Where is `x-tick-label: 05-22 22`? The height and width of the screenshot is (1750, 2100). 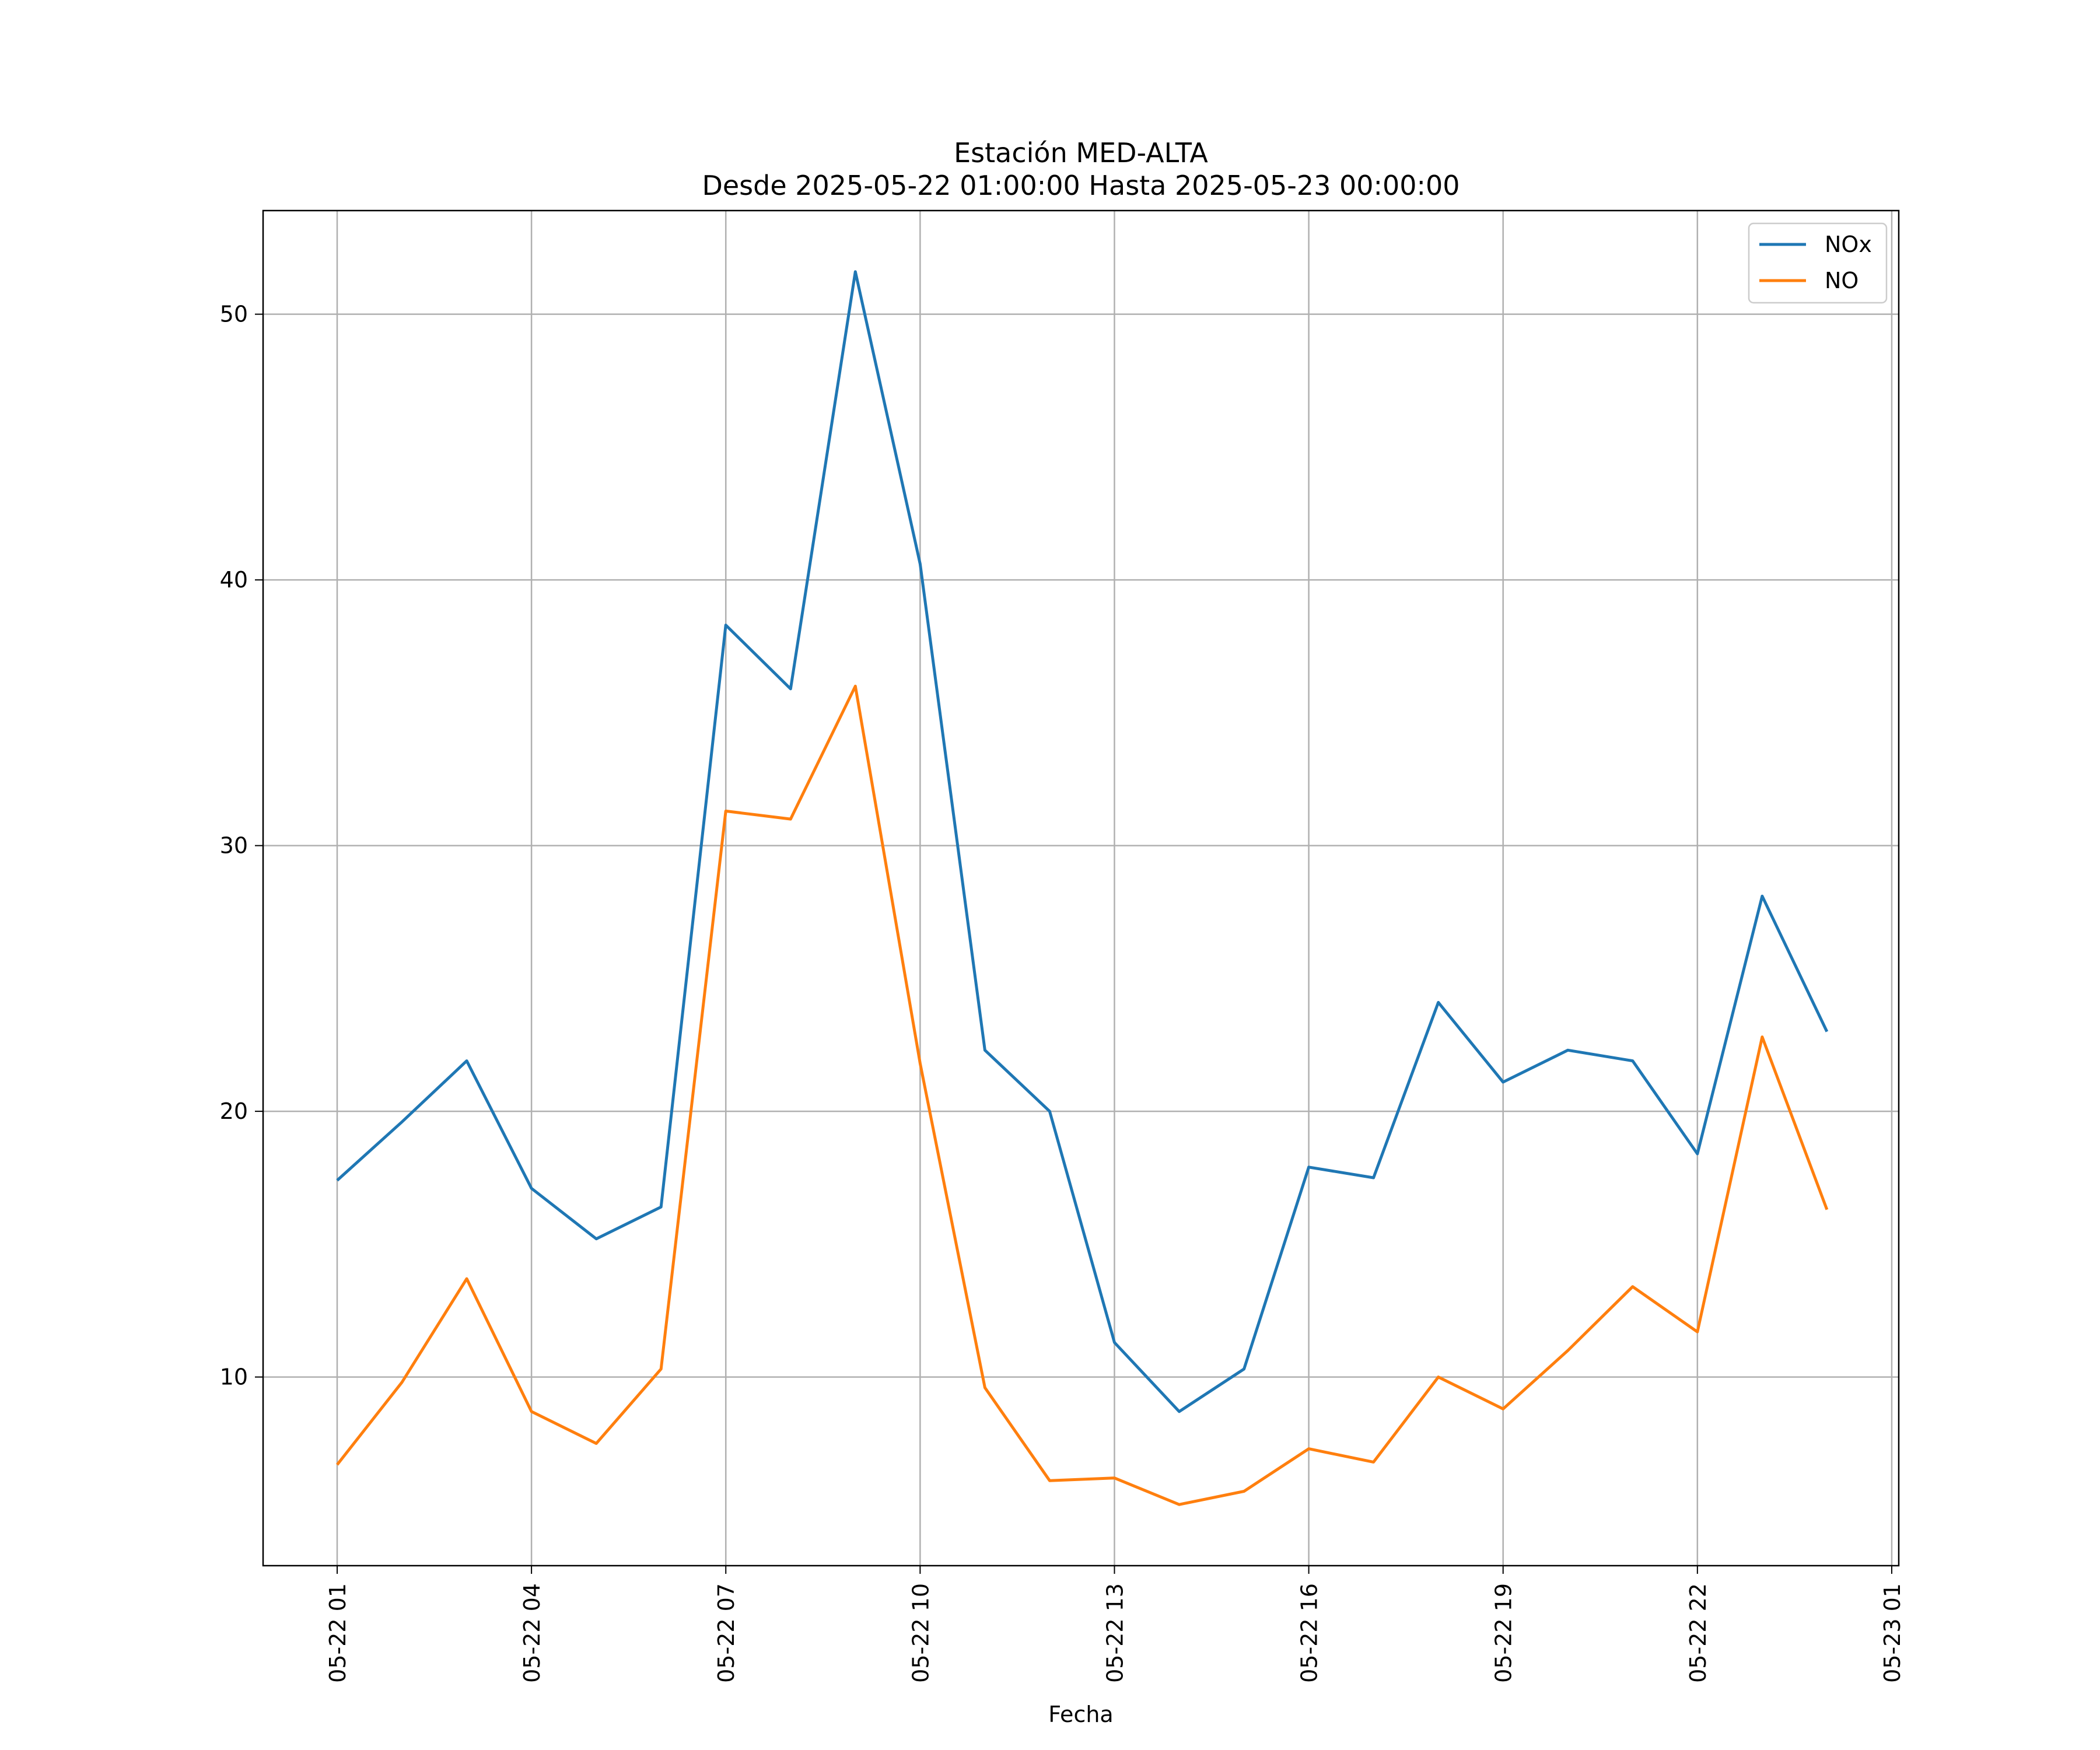
x-tick-label: 05-22 22 is located at coordinates (1698, 1633).